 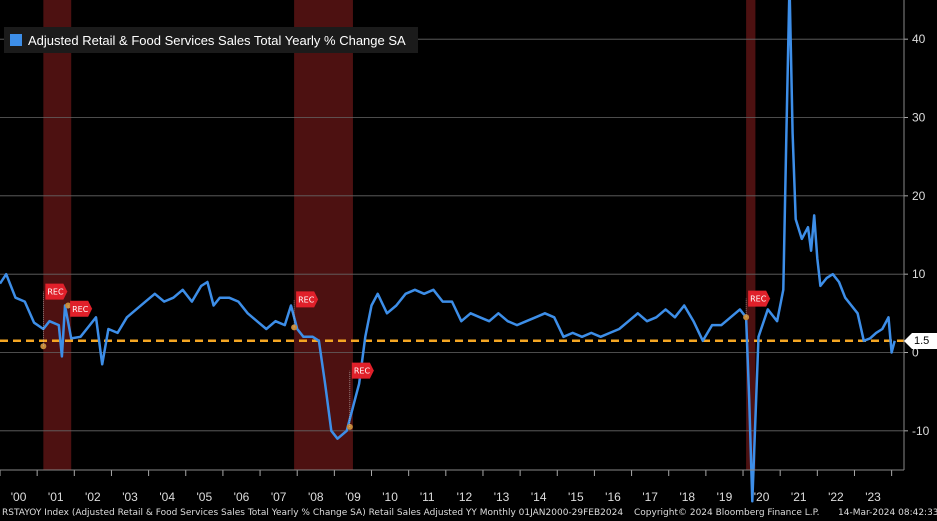 What do you see at coordinates (613, 497) in the screenshot?
I see `x-tick-label: '16` at bounding box center [613, 497].